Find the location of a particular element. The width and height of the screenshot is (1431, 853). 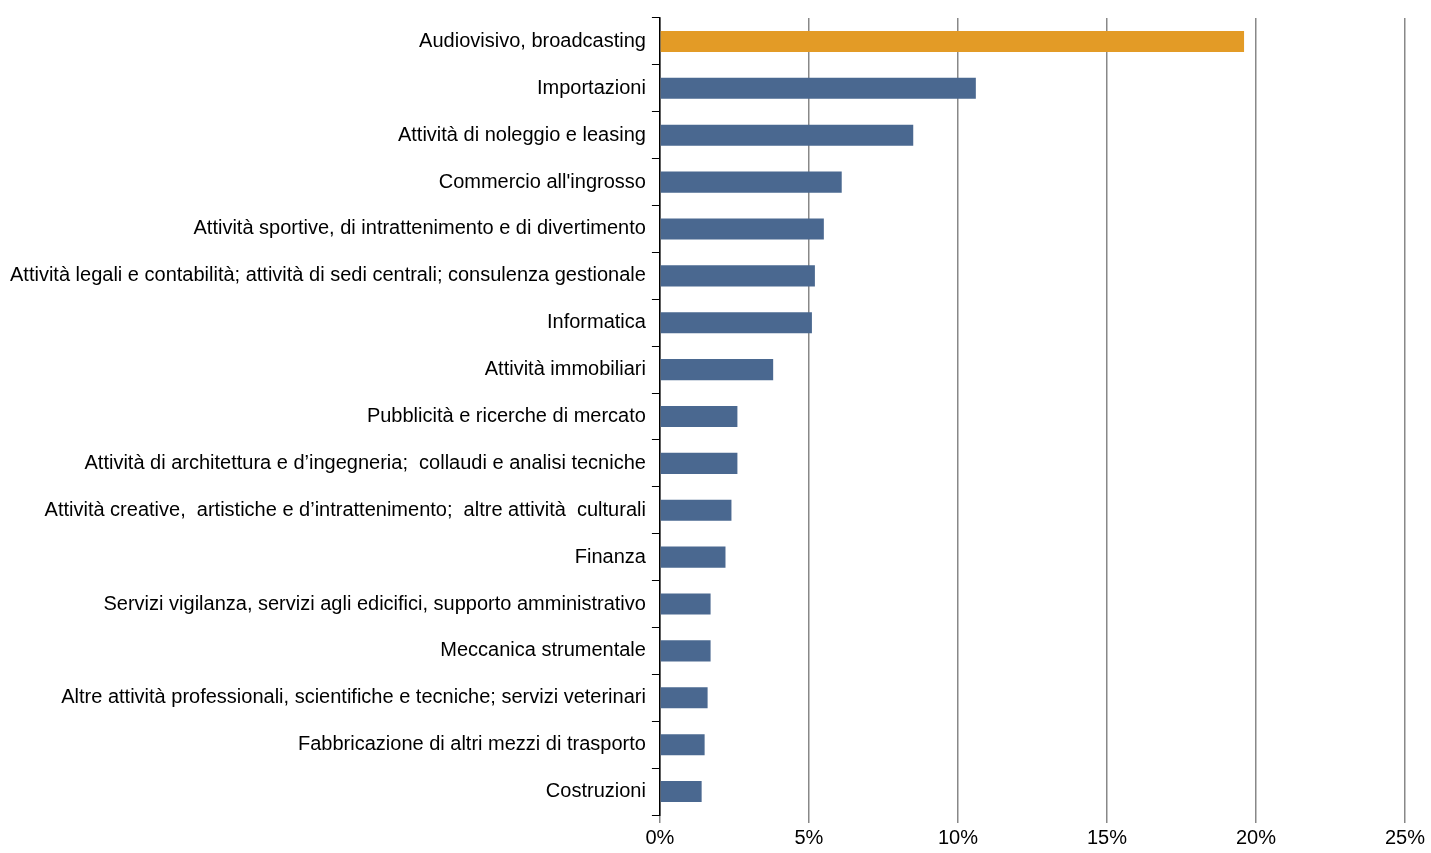

y-tick-label: Altre attività professionali, scientifiche e tecniche; servizi veterinari is located at coordinates (353, 696).